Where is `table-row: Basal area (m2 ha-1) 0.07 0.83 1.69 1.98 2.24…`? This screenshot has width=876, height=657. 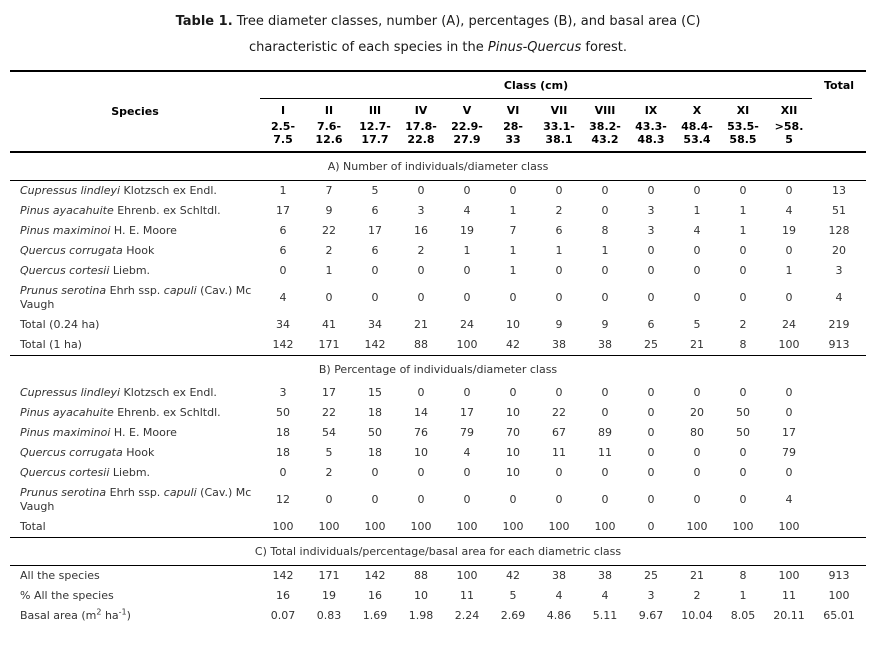 table-row: Basal area (m2 ha-1) 0.07 0.83 1.69 1.98 2.24… is located at coordinates (438, 616).